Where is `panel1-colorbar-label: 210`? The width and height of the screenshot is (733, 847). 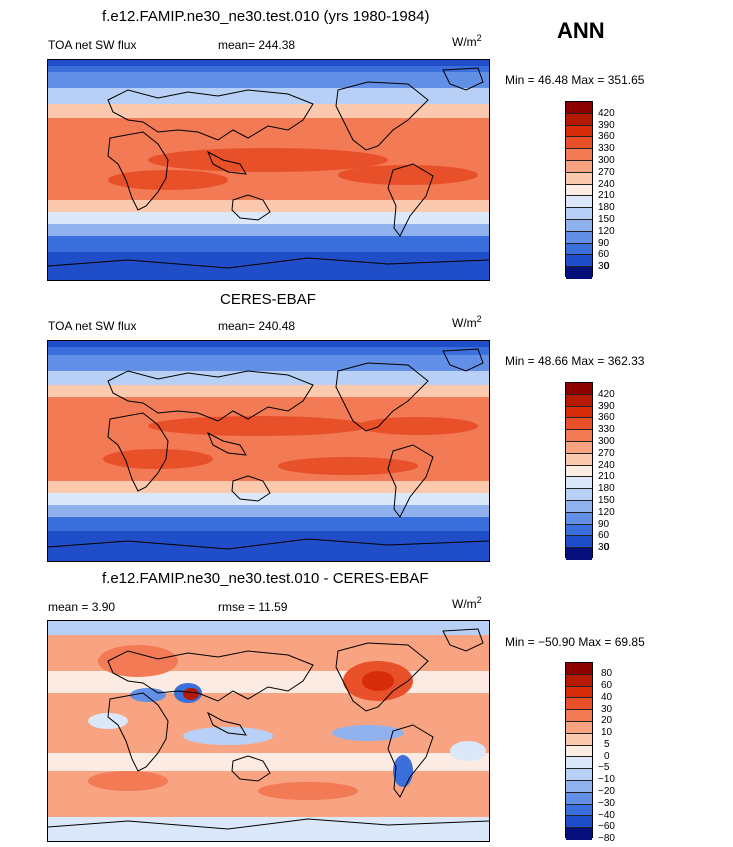
panel1-colorbar-label: 210 is located at coordinates (606, 195).